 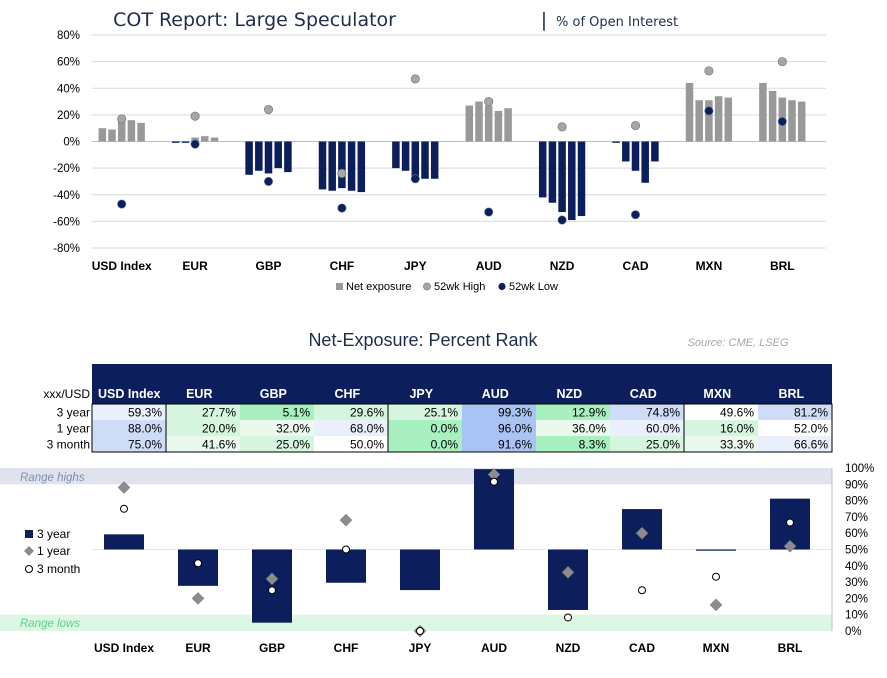 I want to click on table-cell: 41.6%, so click(x=219, y=445).